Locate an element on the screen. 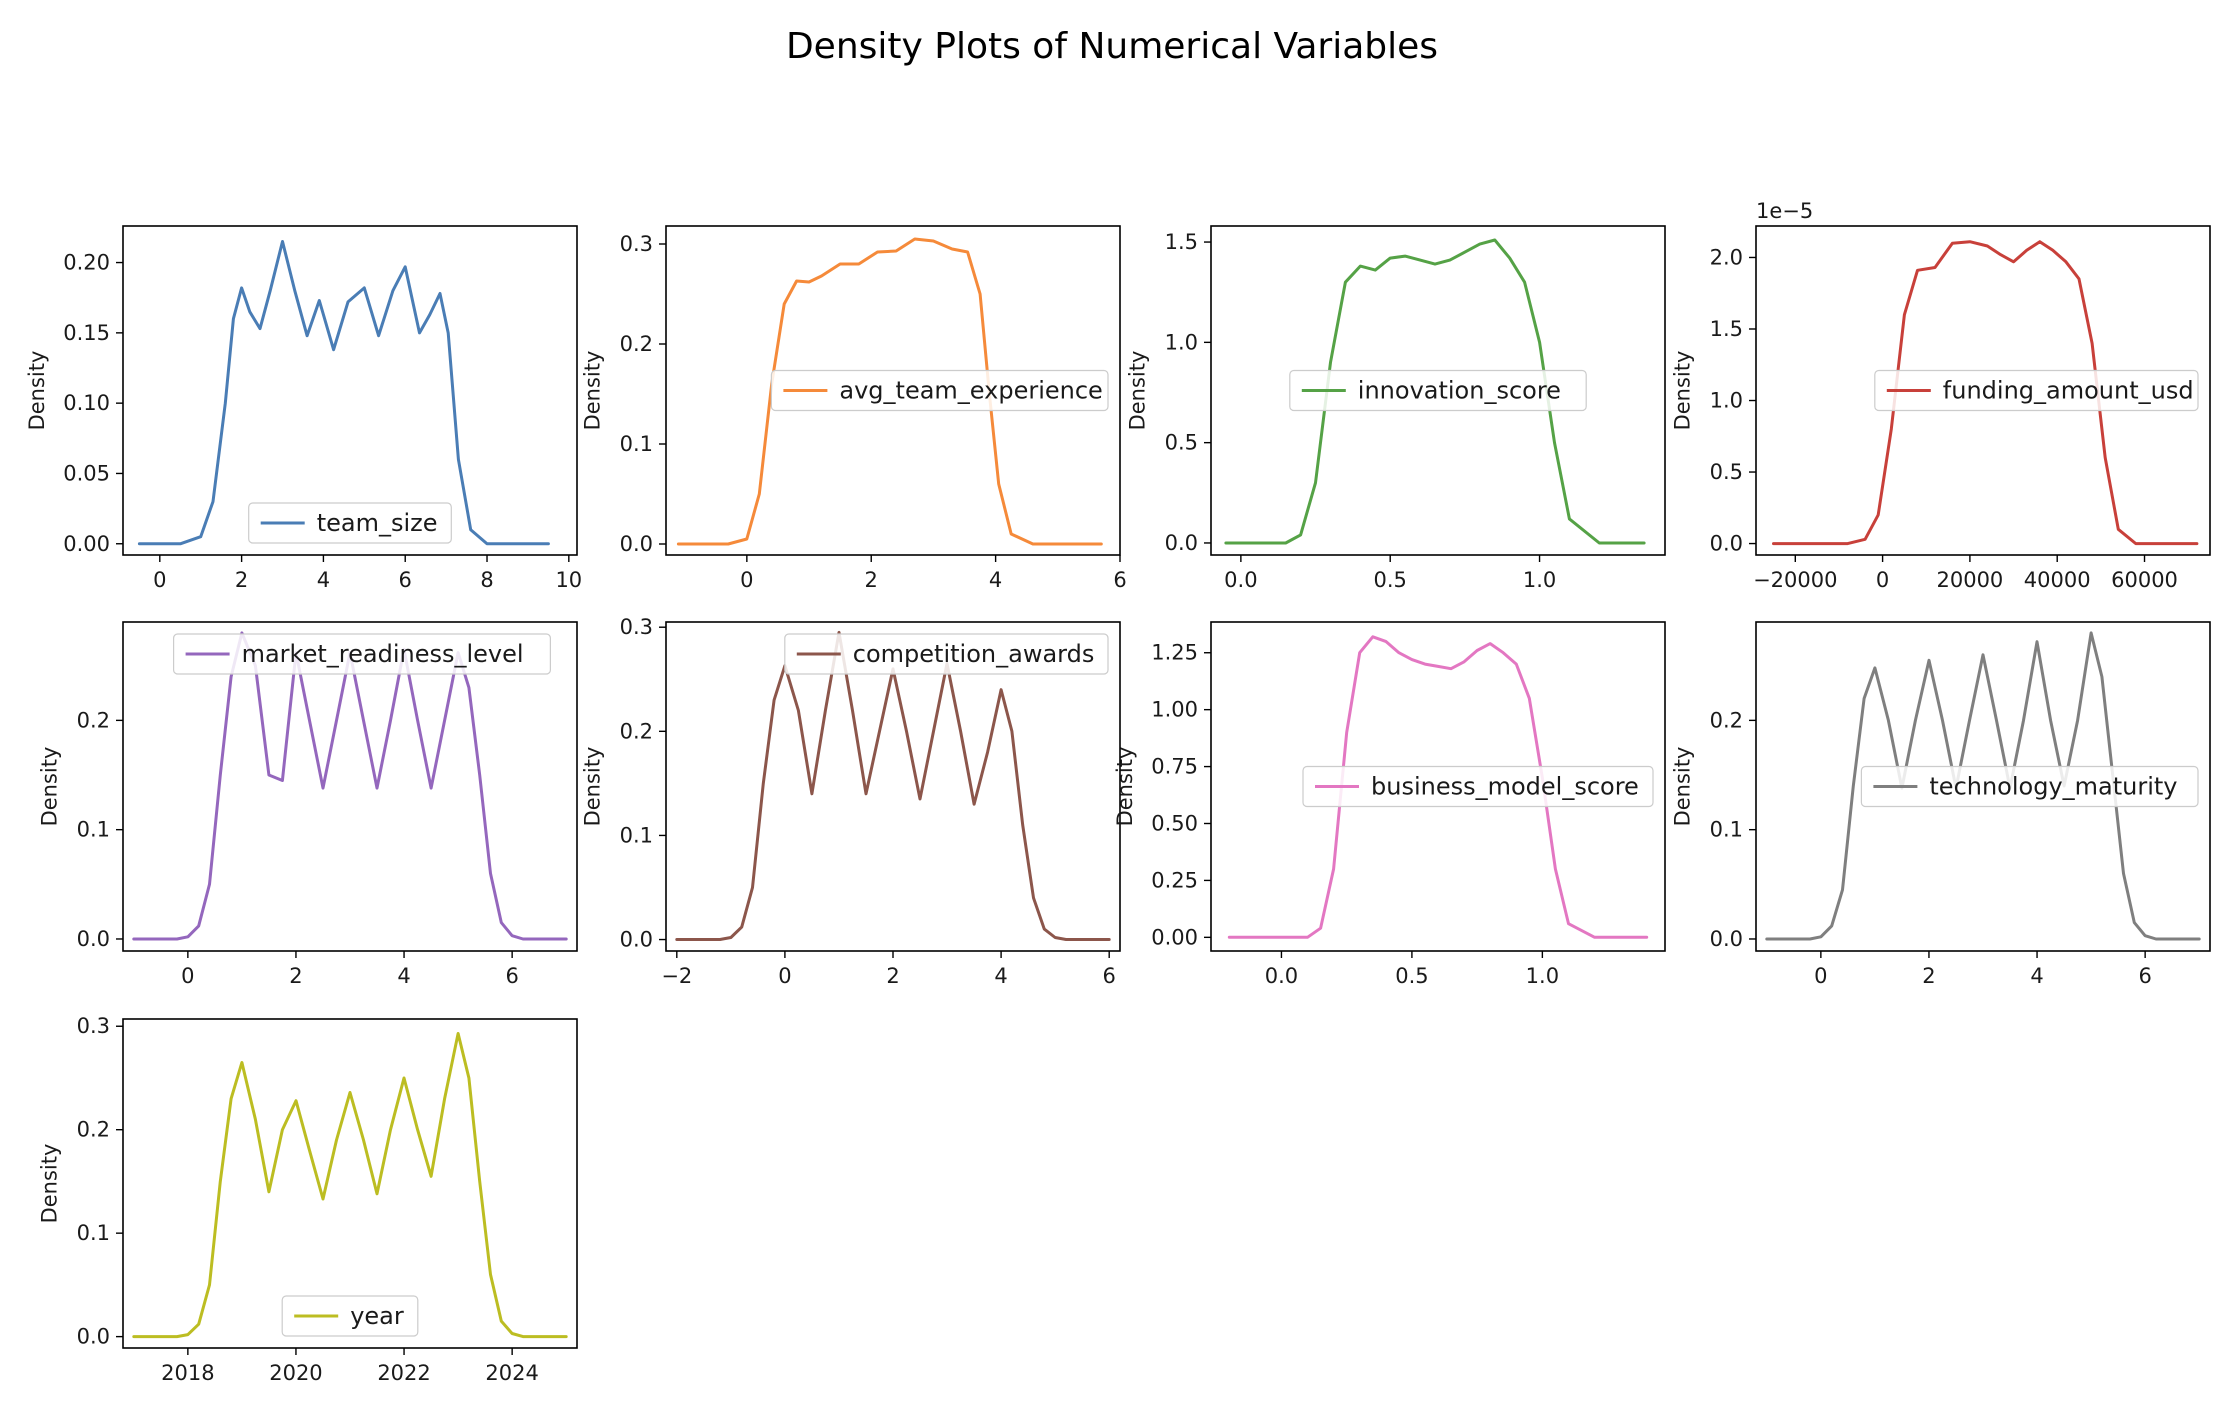 The image size is (2224, 1408). legend-label: technology_maturity is located at coordinates (2053, 787).